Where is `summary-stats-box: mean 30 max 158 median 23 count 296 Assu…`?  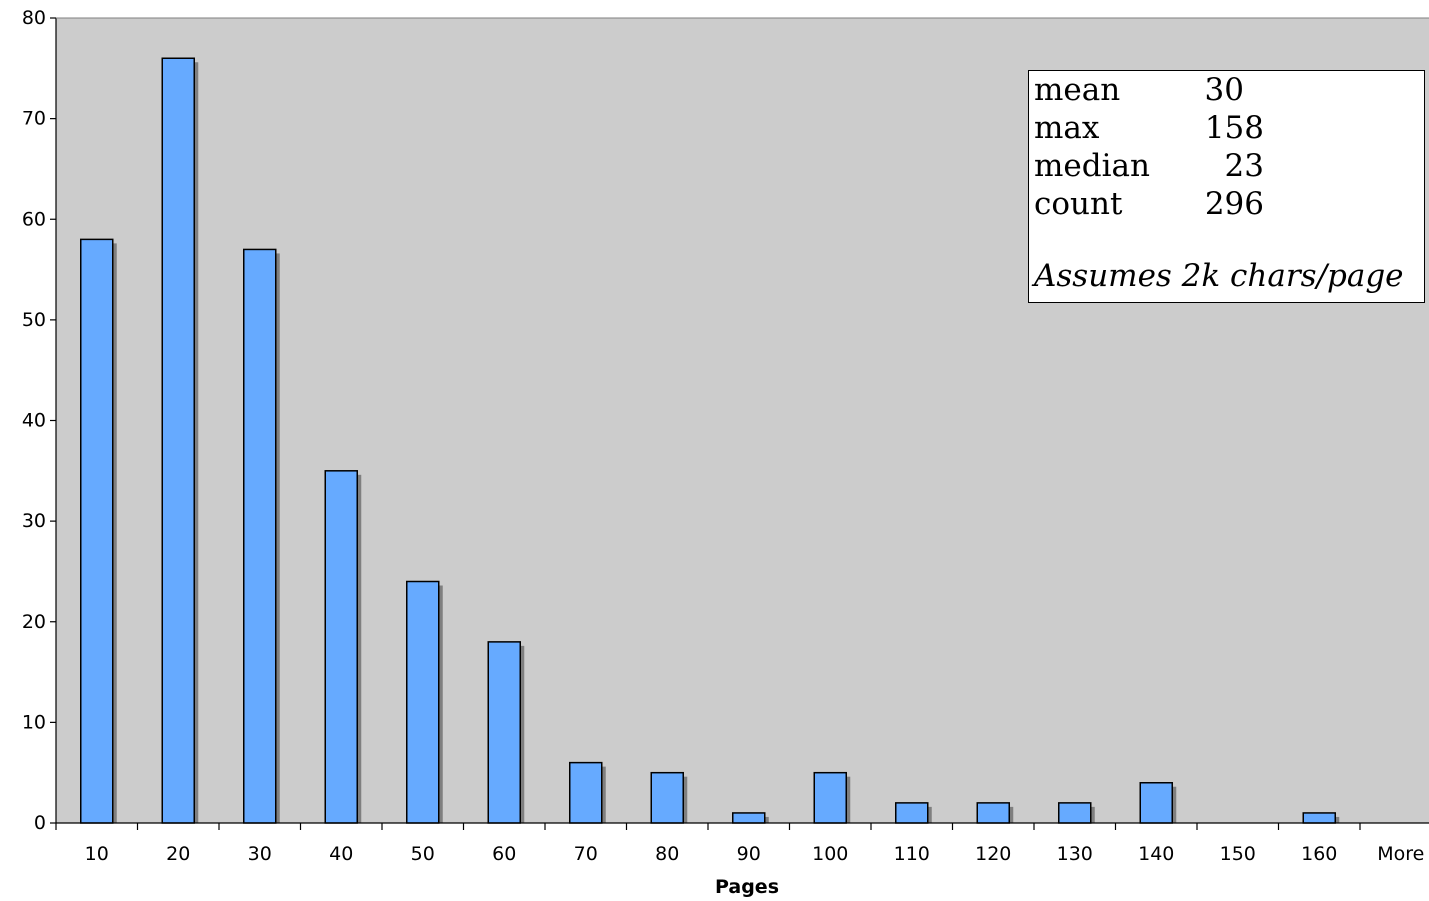 summary-stats-box: mean 30 max 158 median 23 count 296 Assu… is located at coordinates (1226, 186).